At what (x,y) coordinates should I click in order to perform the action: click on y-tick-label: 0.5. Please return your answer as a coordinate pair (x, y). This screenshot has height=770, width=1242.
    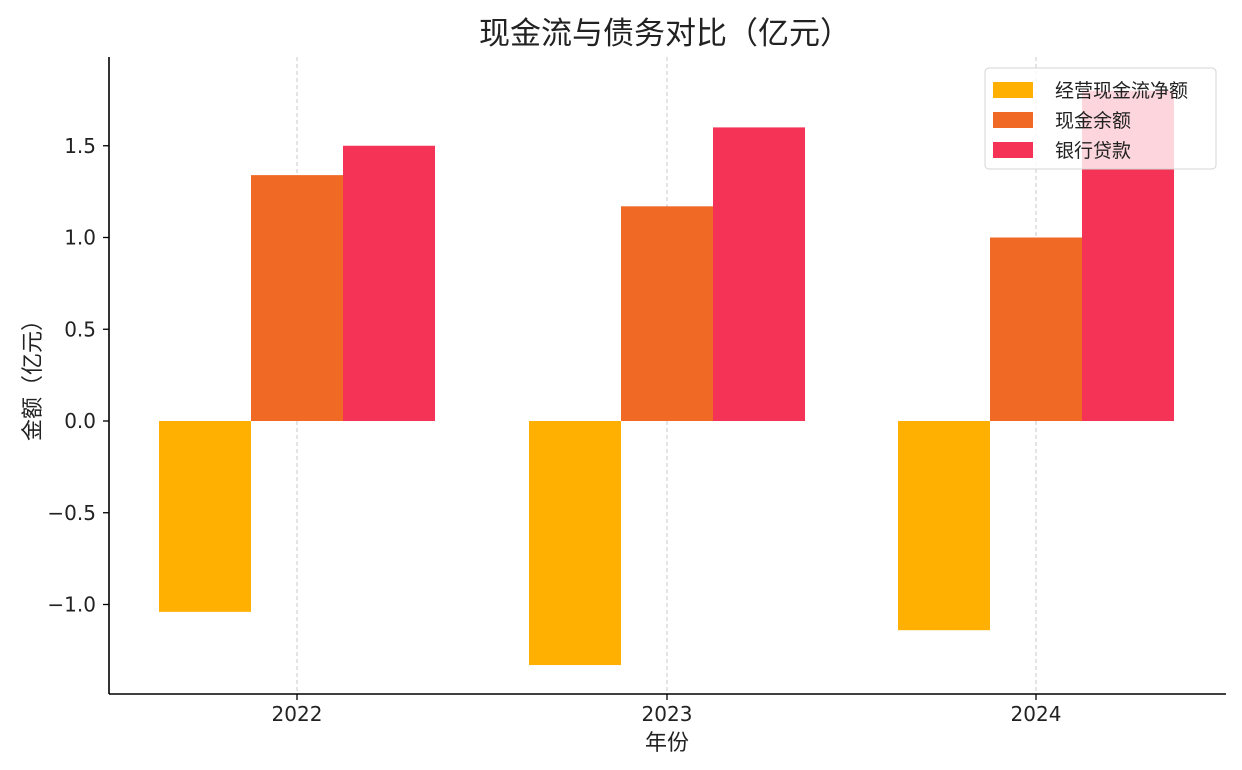
    Looking at the image, I should click on (80, 329).